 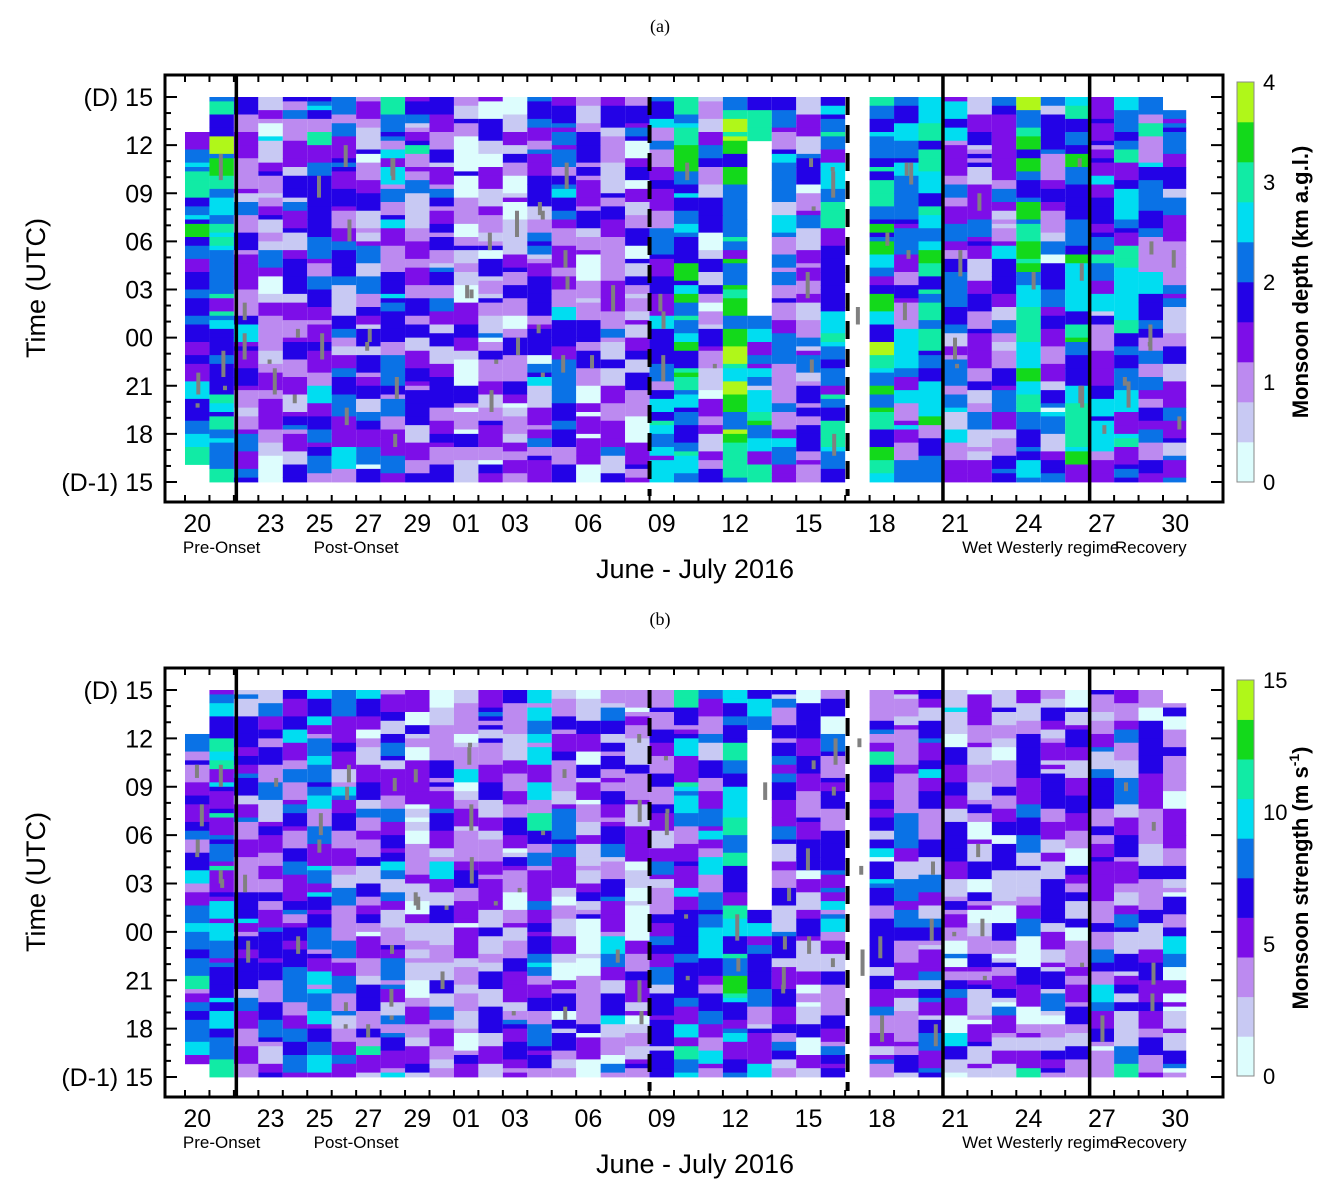 I want to click on x-tick-label: 21, so click(x=955, y=1119).